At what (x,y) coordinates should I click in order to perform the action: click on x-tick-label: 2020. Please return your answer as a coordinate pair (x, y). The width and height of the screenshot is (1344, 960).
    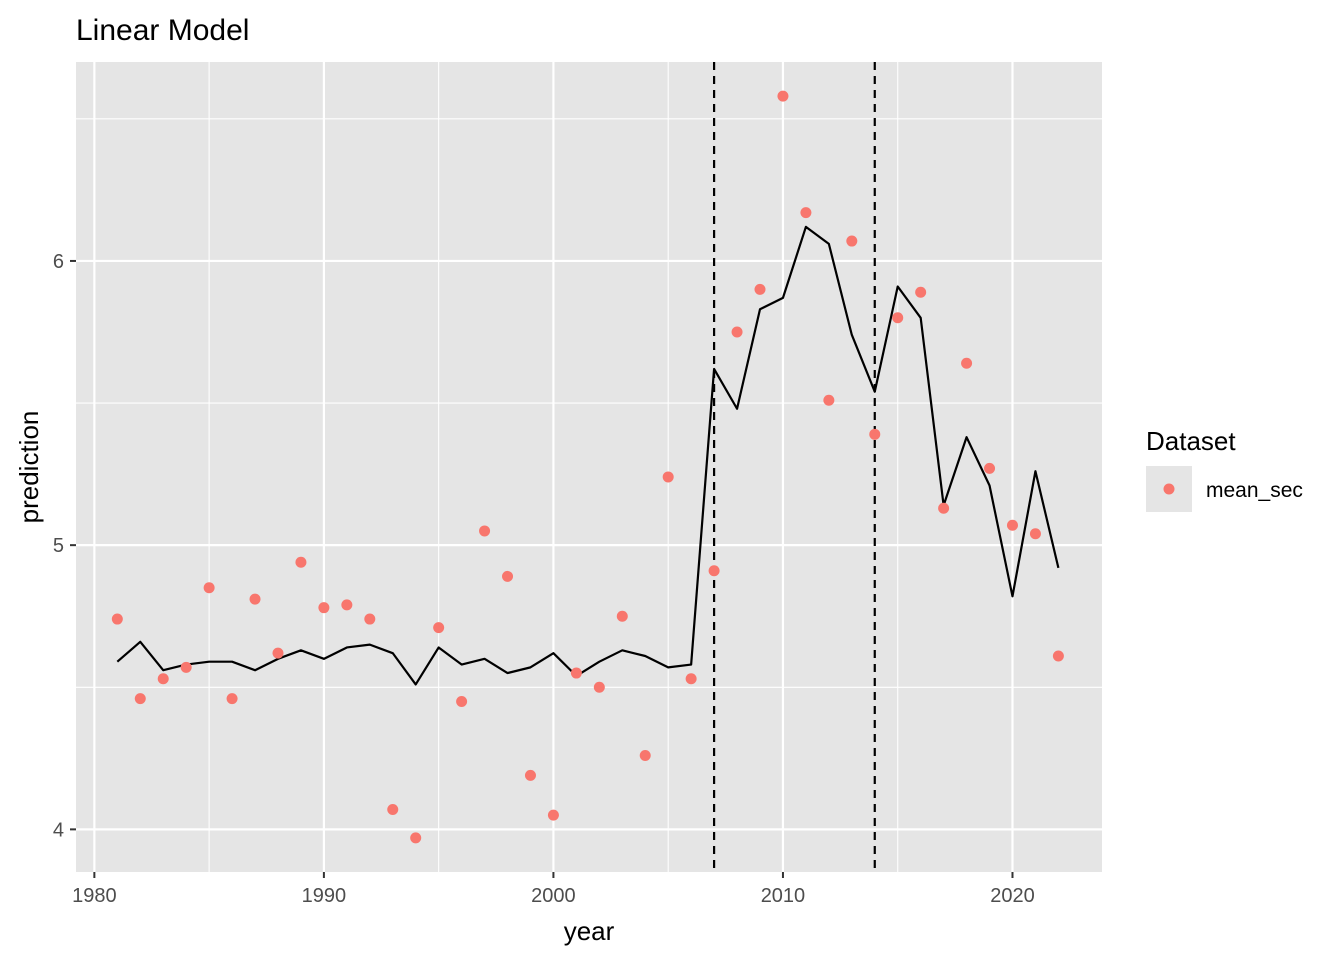
    Looking at the image, I should click on (1012, 896).